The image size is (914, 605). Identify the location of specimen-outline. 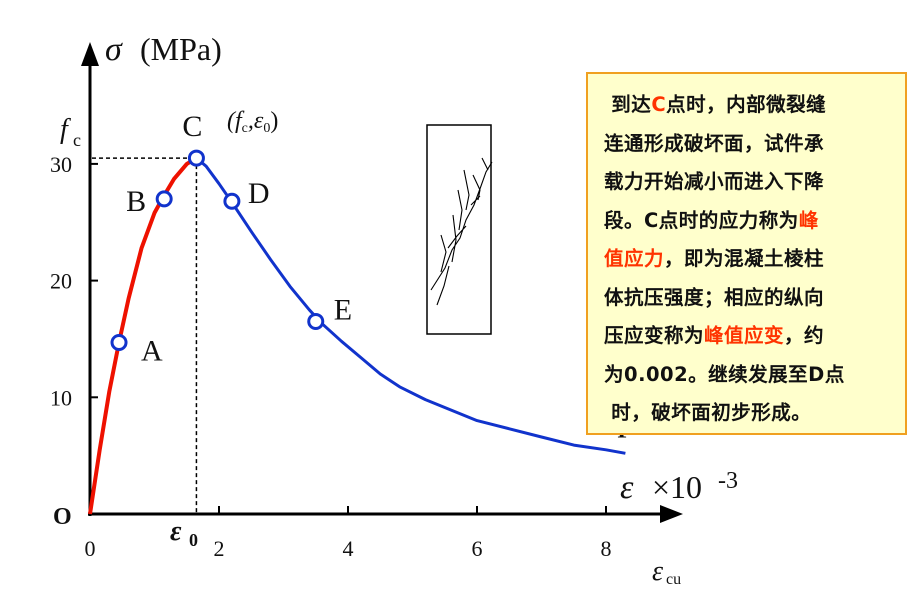
(459, 229).